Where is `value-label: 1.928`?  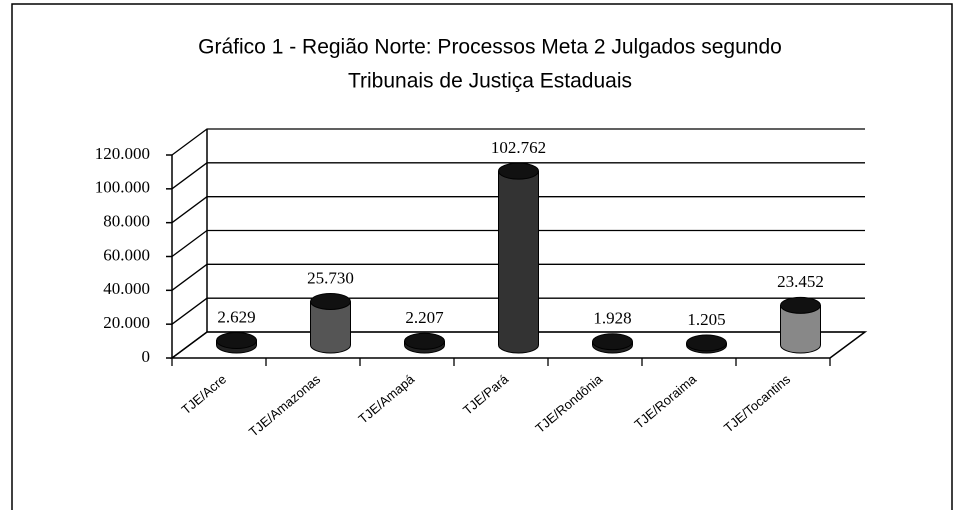 value-label: 1.928 is located at coordinates (612, 318).